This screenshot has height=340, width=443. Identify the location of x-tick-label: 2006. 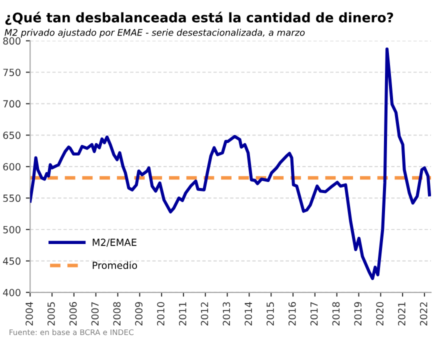
(73, 314).